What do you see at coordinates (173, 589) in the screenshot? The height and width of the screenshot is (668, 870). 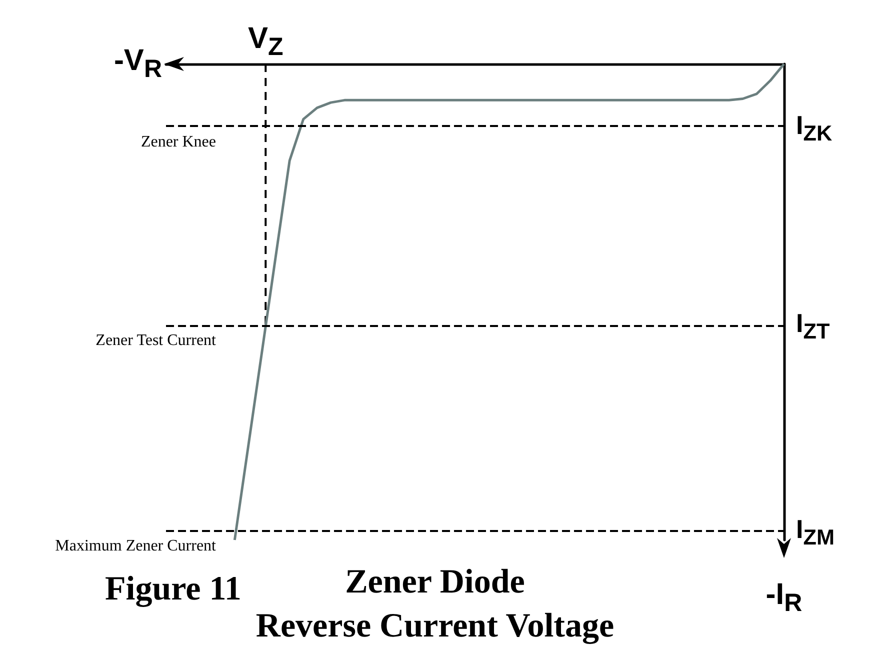 I see `caption: Figure 11` at bounding box center [173, 589].